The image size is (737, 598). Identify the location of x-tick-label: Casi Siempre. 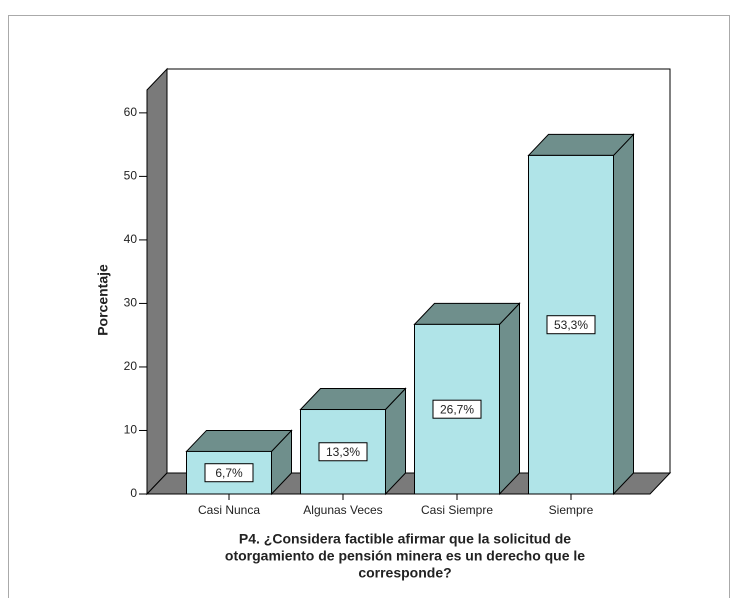
(457, 510).